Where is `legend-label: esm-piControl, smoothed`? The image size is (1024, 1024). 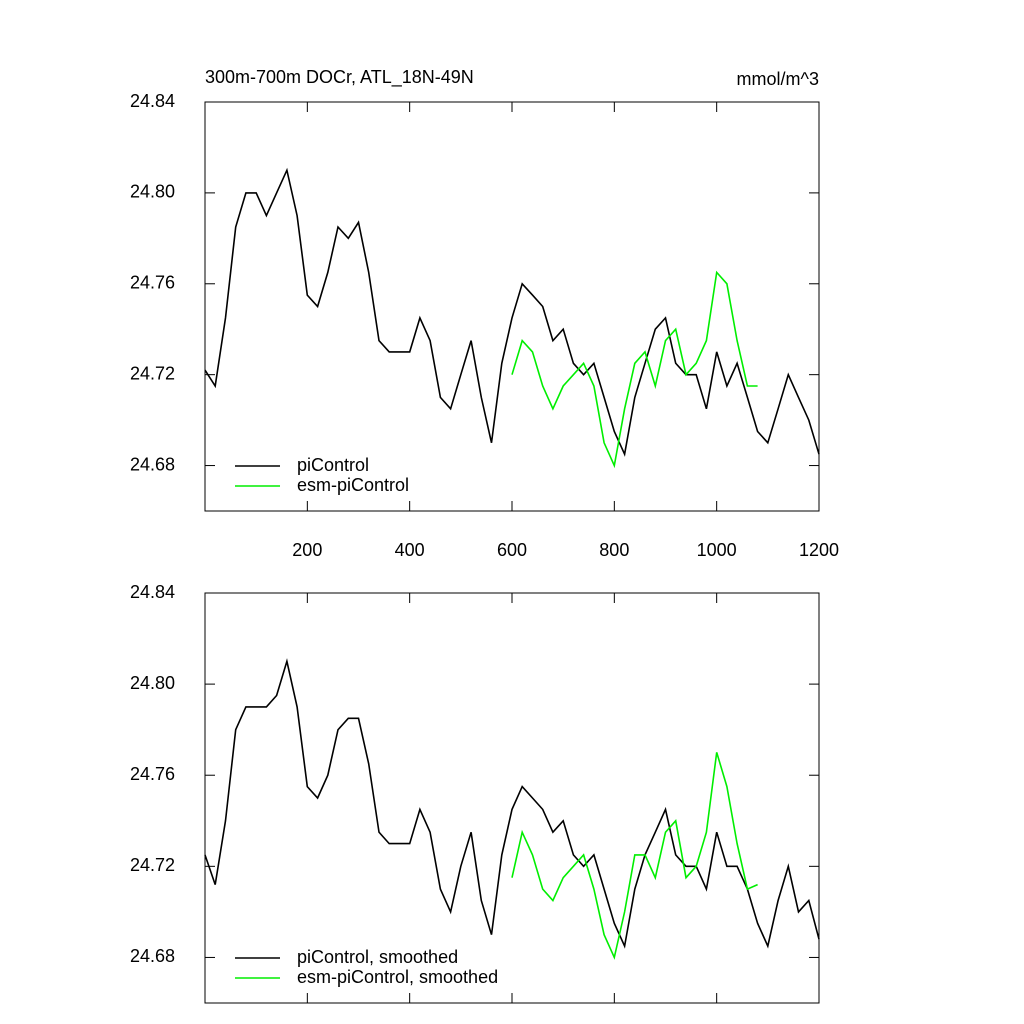 legend-label: esm-piControl, smoothed is located at coordinates (397, 977).